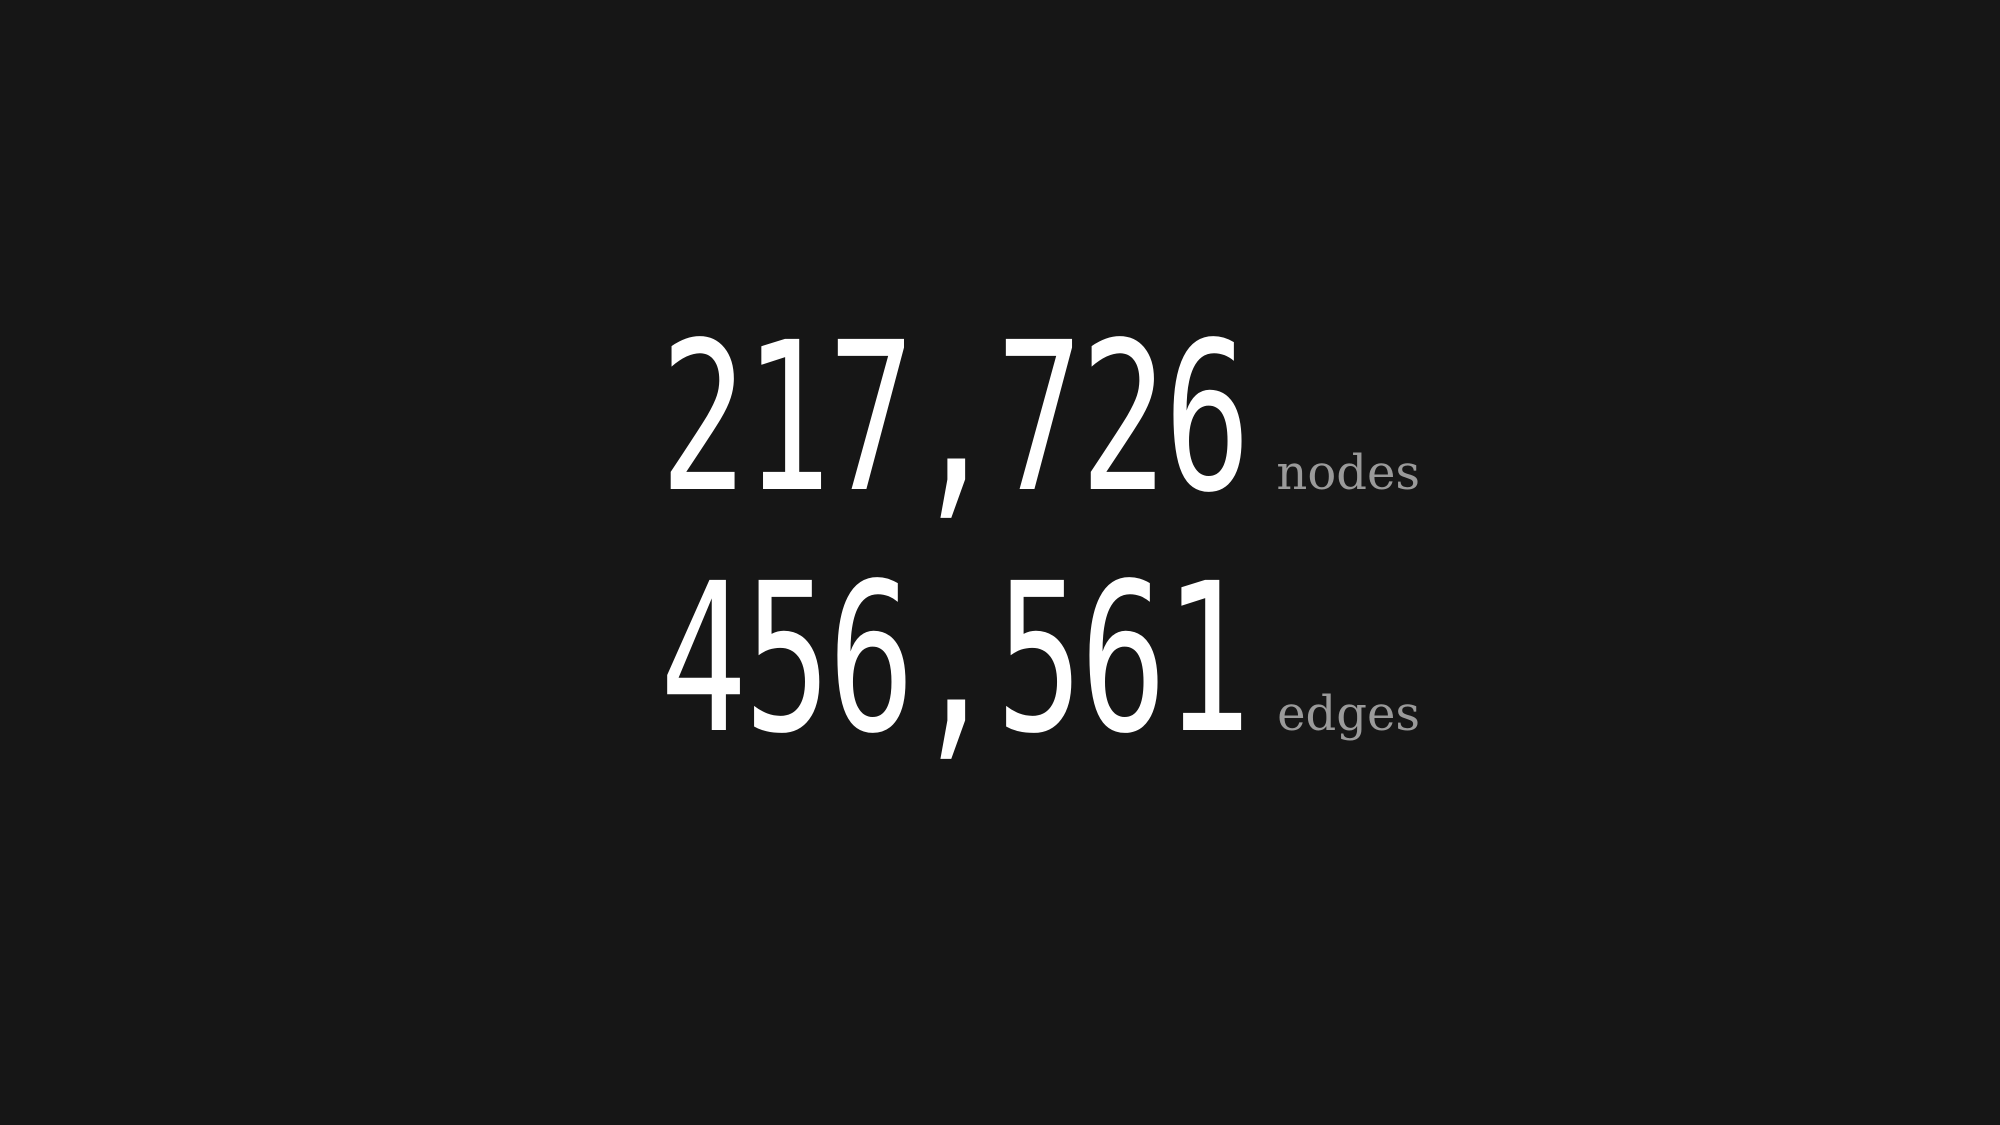  I want to click on edges-label: edges, so click(1348, 714).